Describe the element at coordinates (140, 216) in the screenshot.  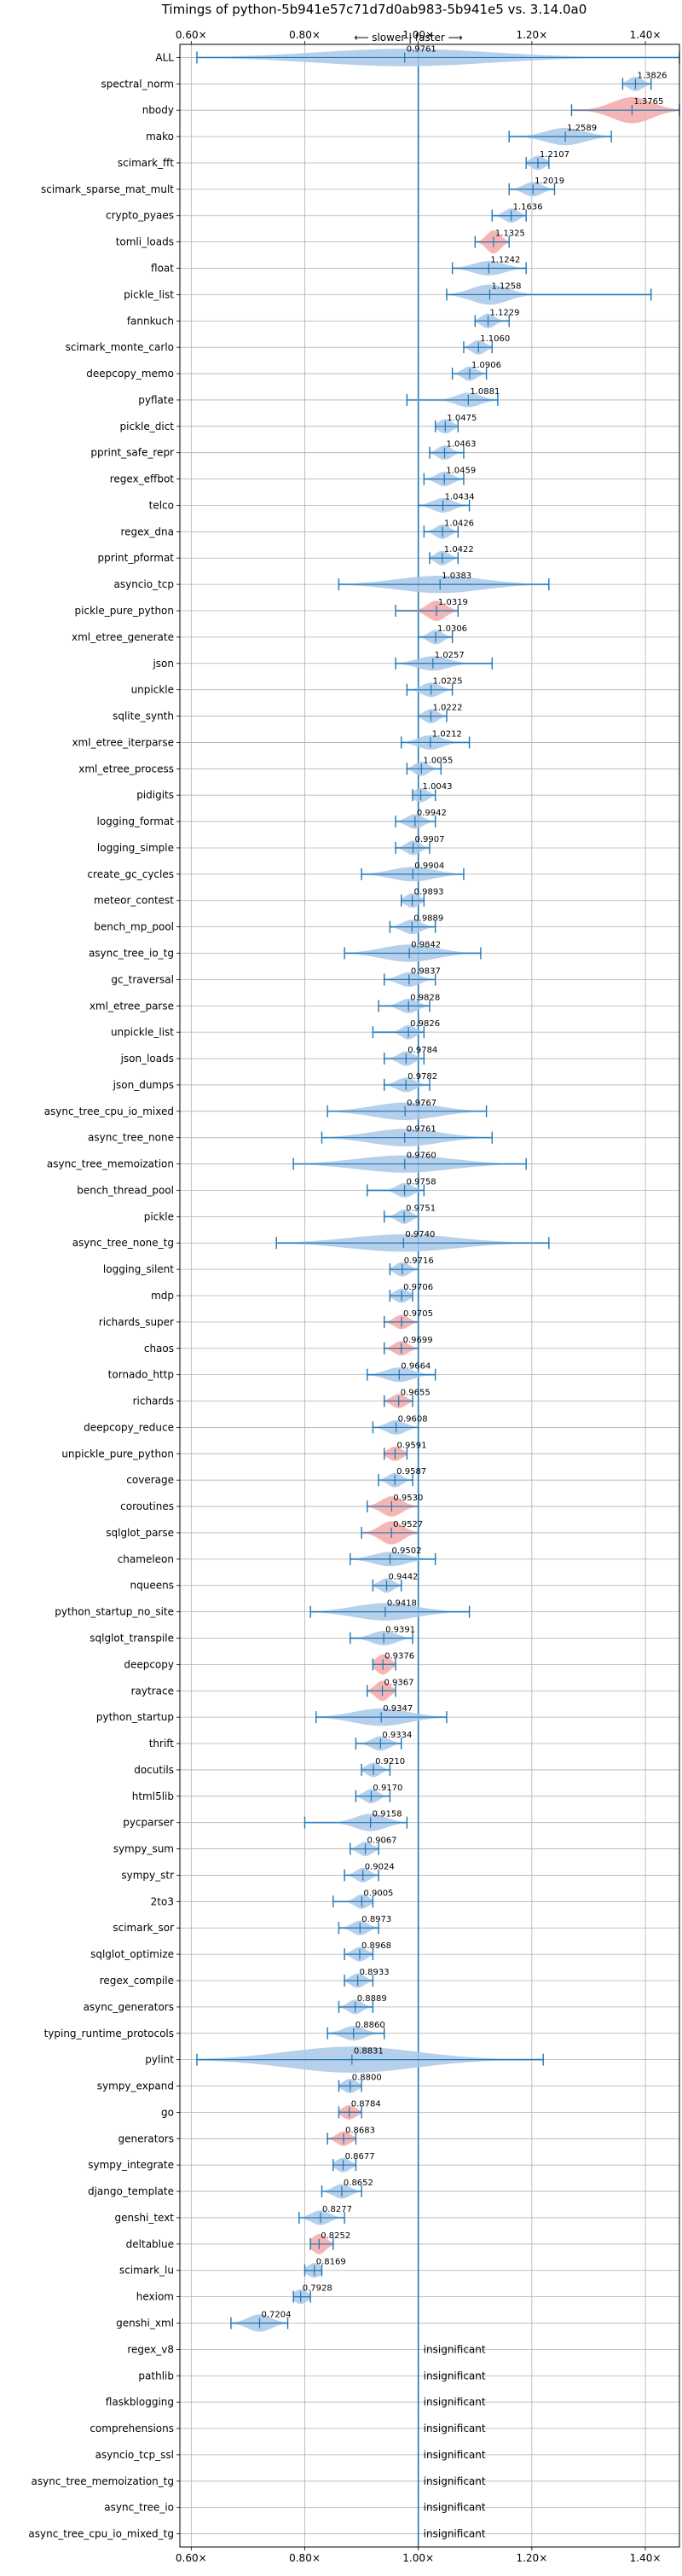
I see `category-label: crypto_pyaes` at that location.